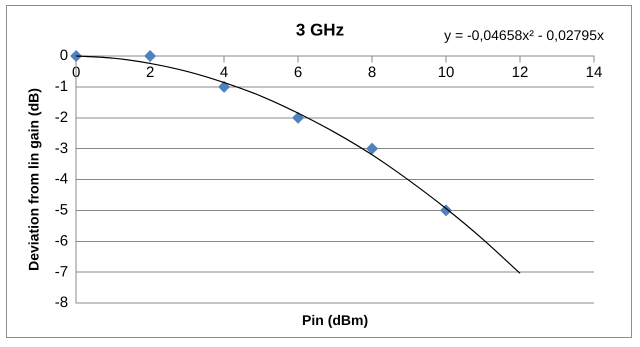 The image size is (640, 347). I want to click on x-tick-label: 12, so click(520, 73).